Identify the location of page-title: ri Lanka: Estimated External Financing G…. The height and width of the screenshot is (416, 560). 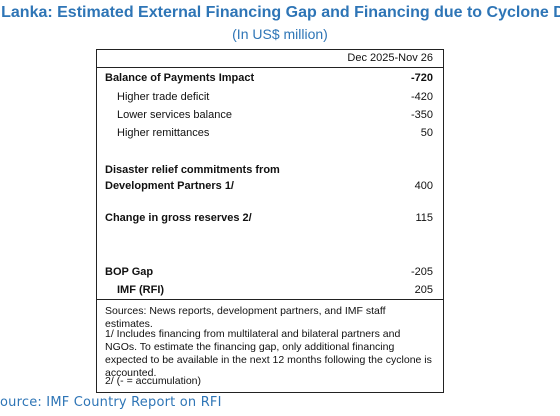
(280, 12).